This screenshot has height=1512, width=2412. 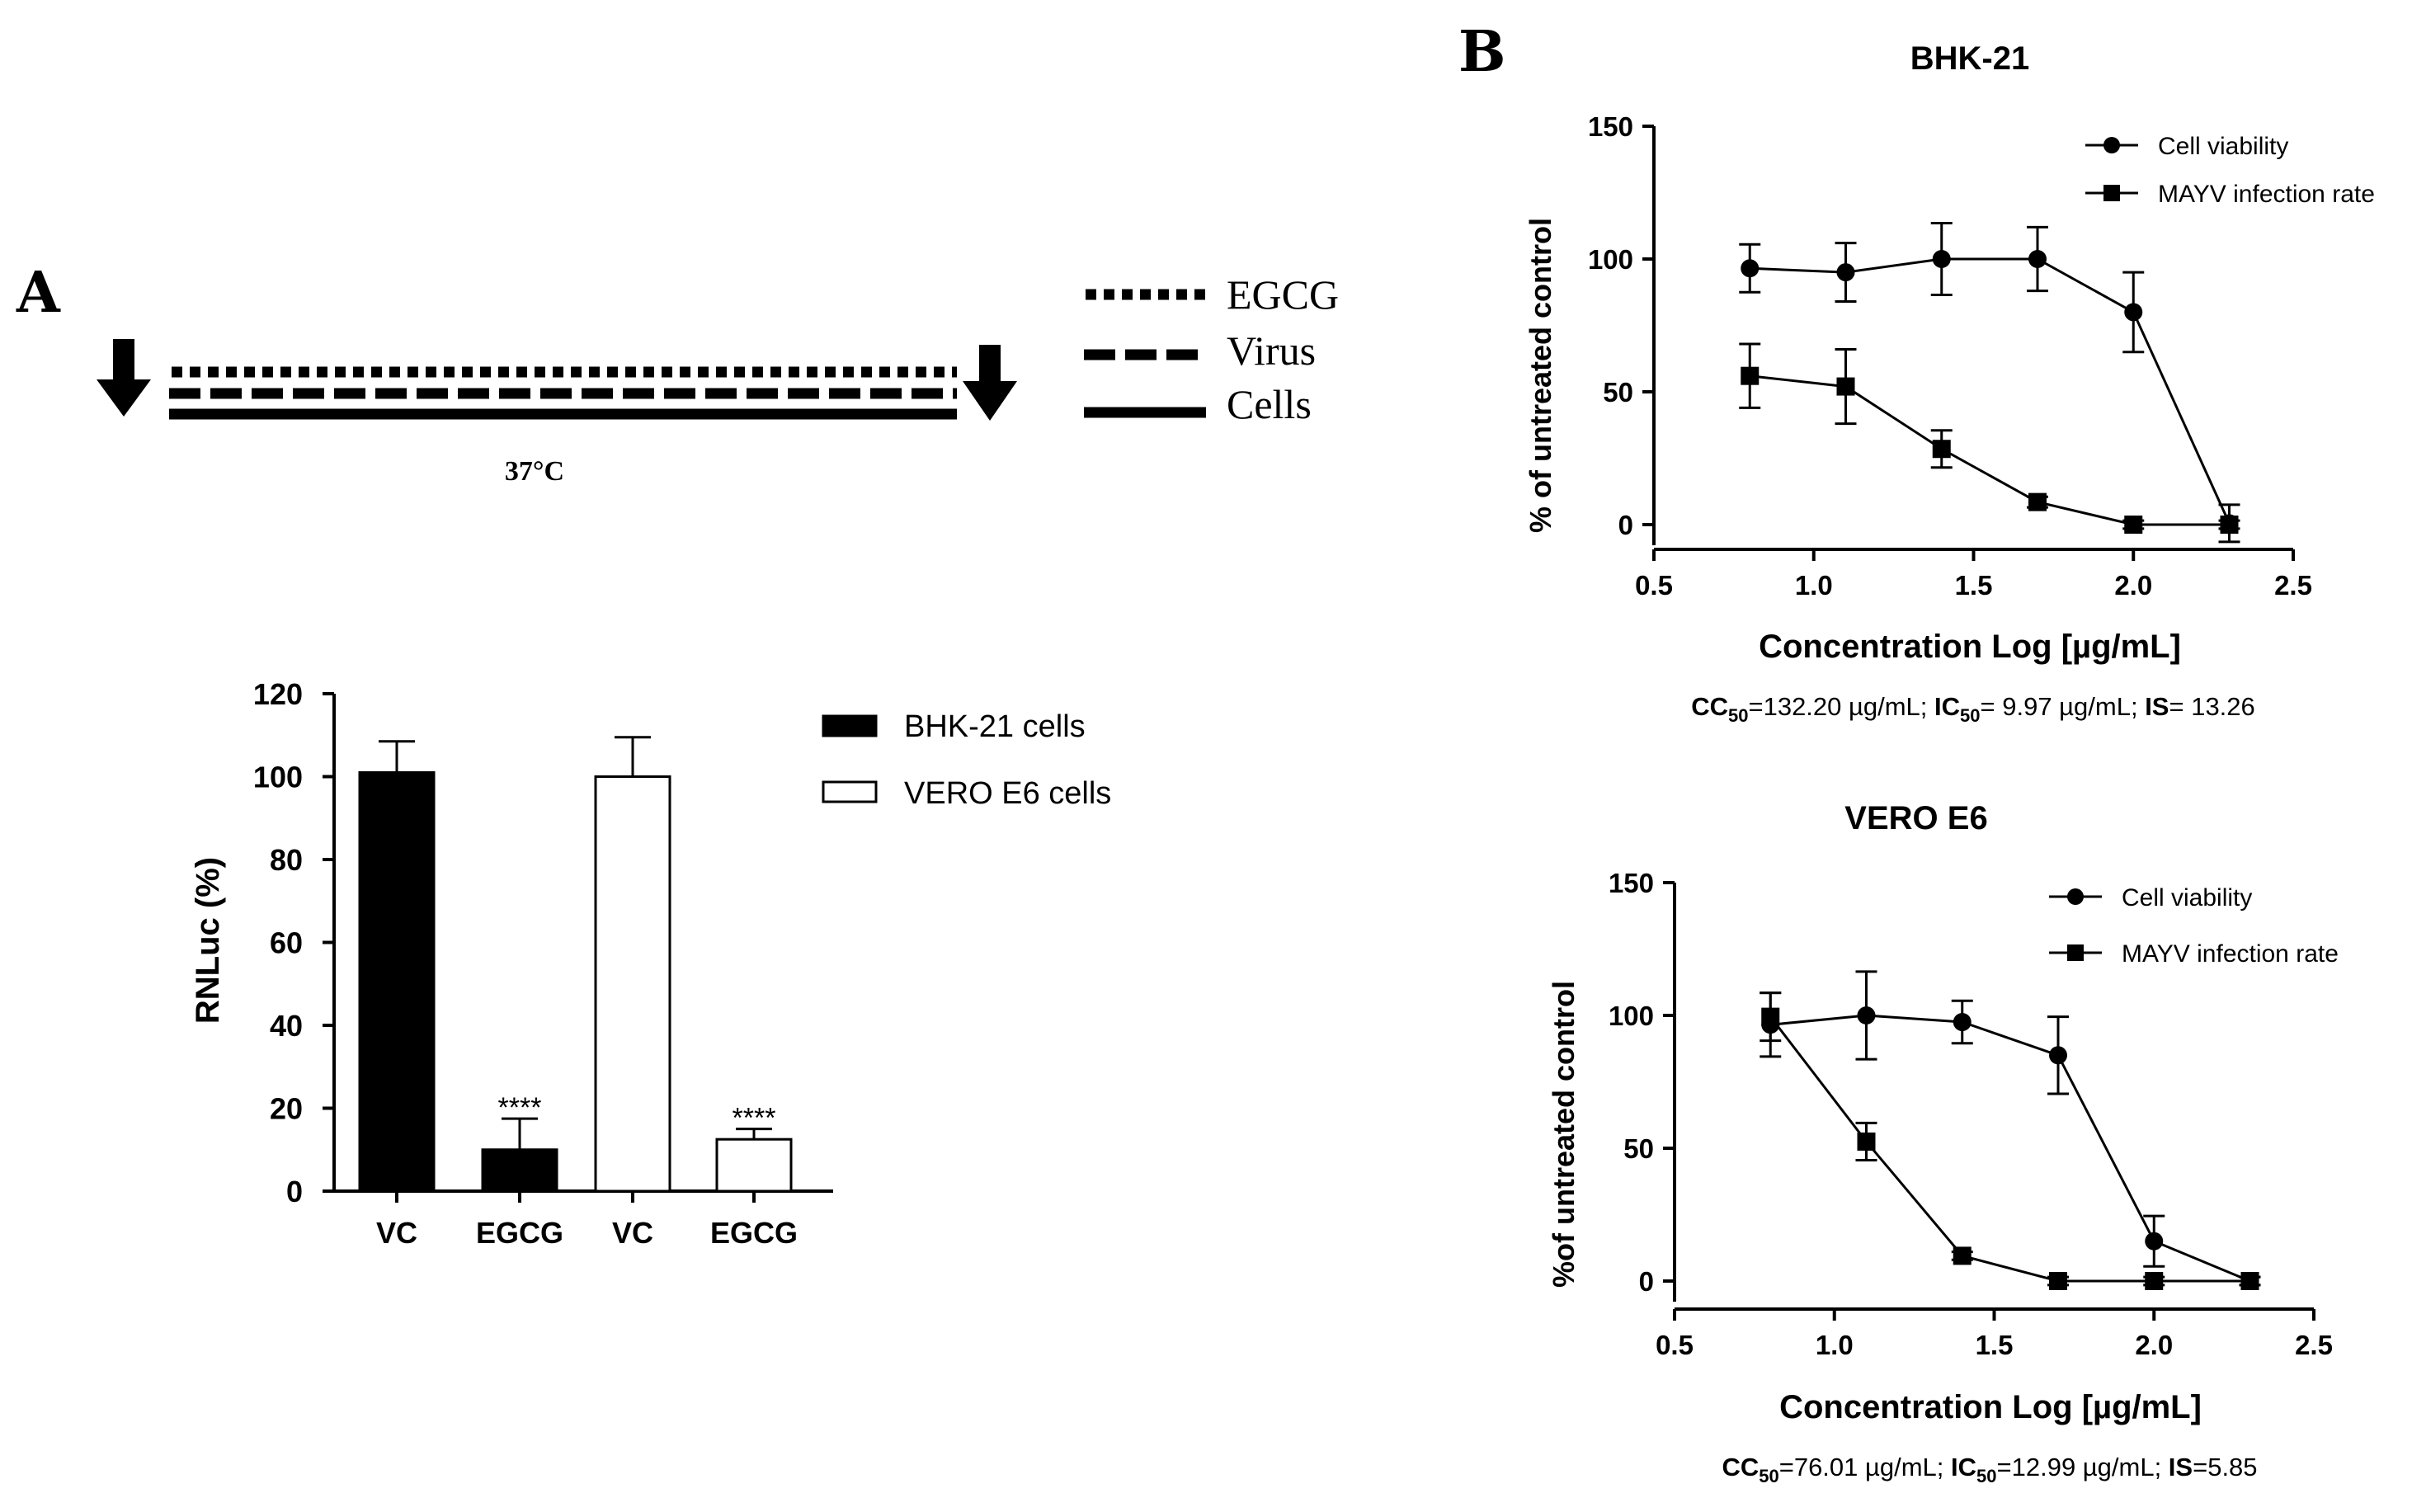 What do you see at coordinates (1841, 706) in the screenshot?
I see `bhk21-cc-value: =132.20 µg/mL;` at bounding box center [1841, 706].